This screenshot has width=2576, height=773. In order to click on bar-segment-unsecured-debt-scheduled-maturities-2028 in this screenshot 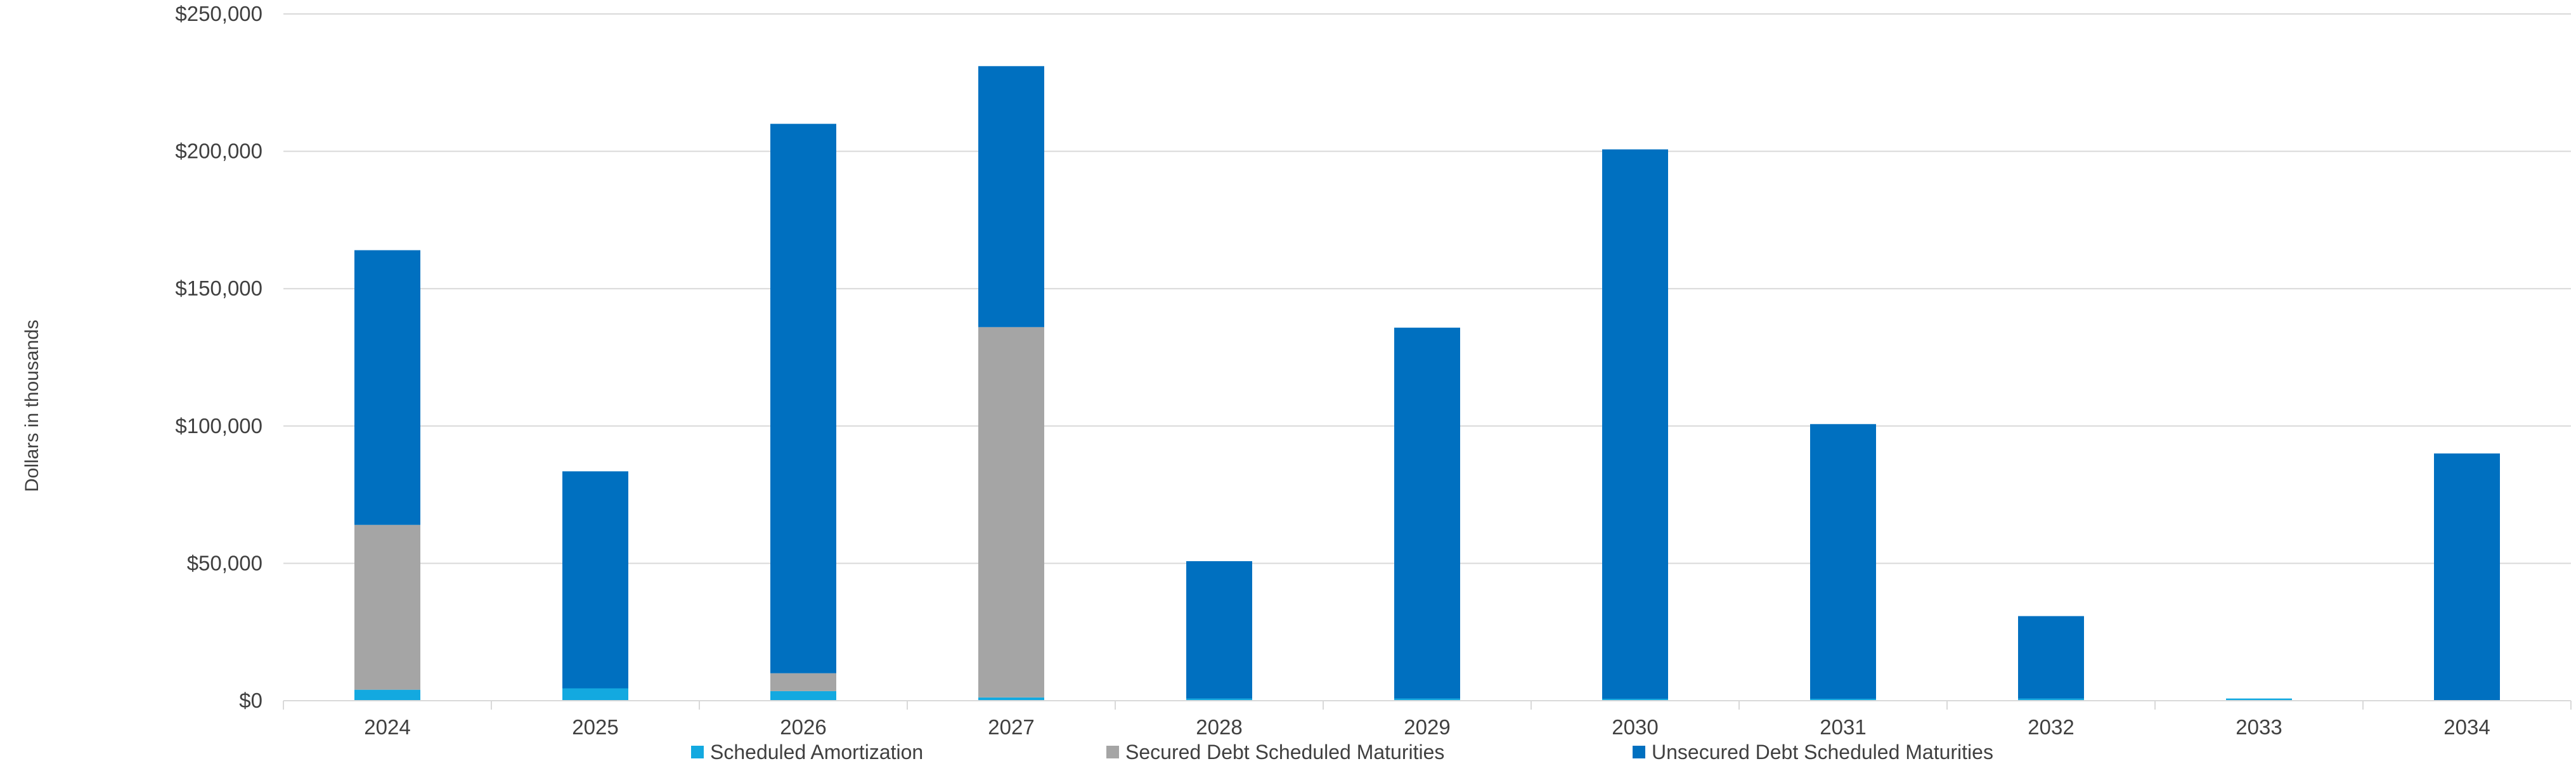, I will do `click(1219, 630)`.